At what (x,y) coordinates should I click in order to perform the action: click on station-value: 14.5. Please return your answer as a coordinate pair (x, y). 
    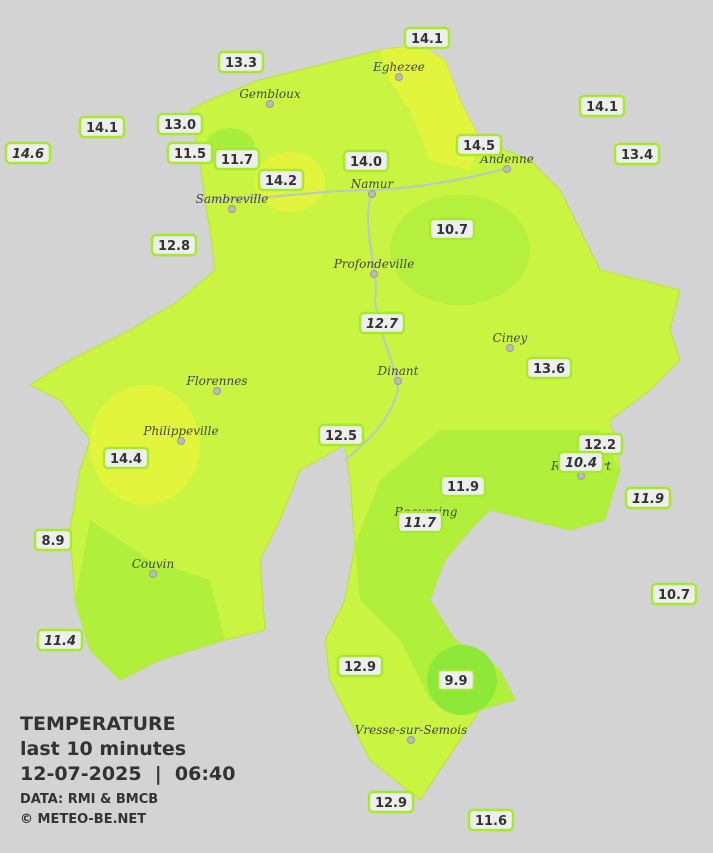
    Looking at the image, I should click on (479, 146).